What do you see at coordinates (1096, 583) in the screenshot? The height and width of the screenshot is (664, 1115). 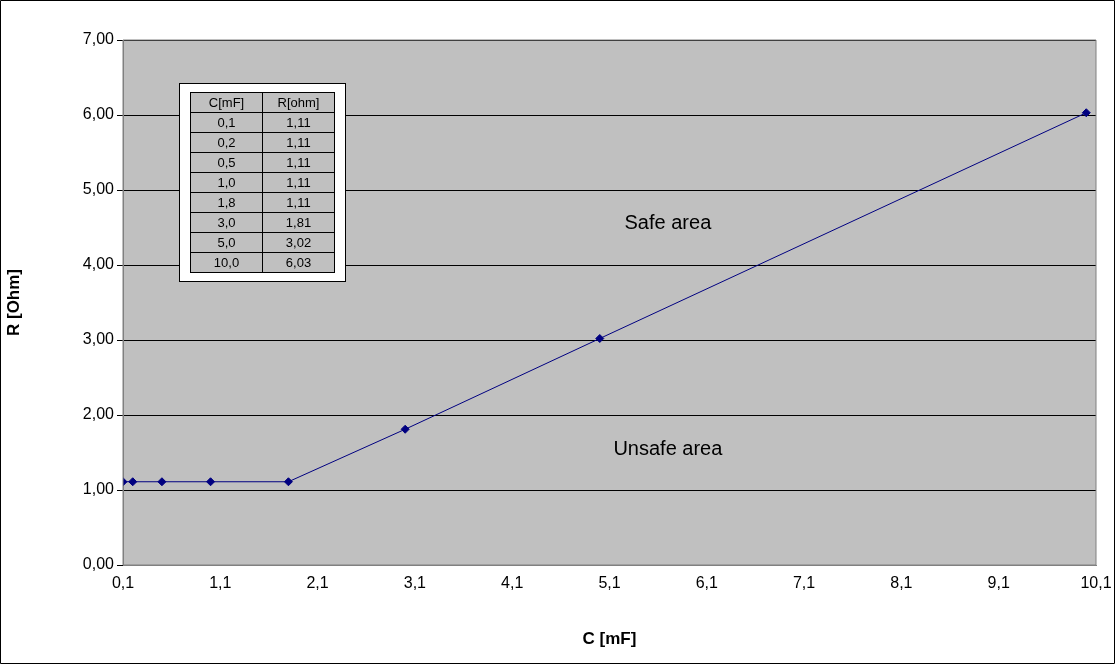 I see `x-tick-label: 10,1` at bounding box center [1096, 583].